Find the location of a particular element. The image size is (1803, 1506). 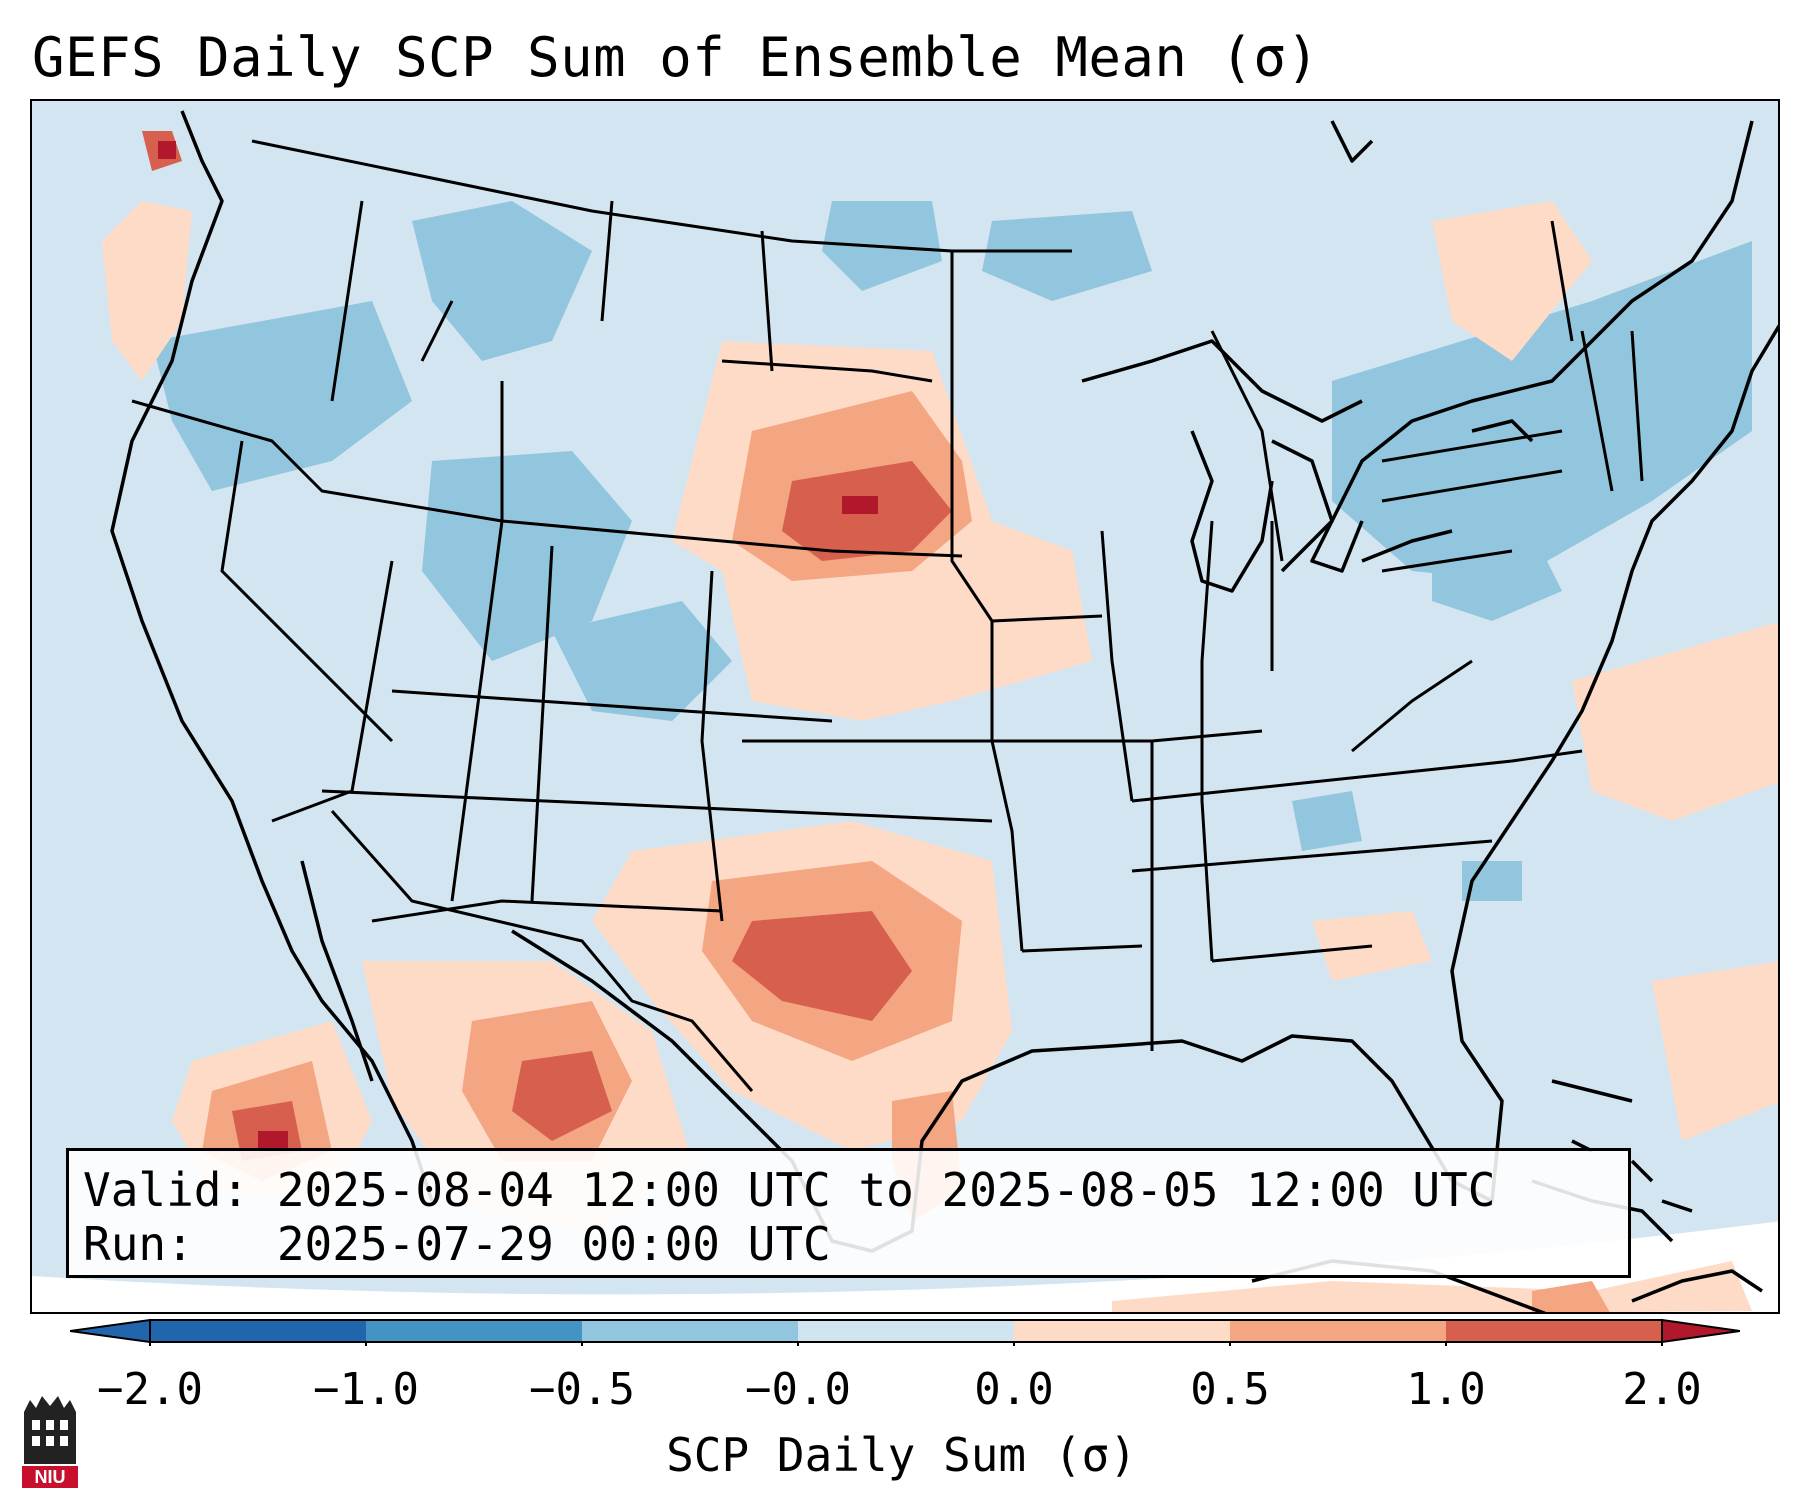

run-time-line: Run: 2025-07-29 00:00 UTC is located at coordinates (457, 1244).